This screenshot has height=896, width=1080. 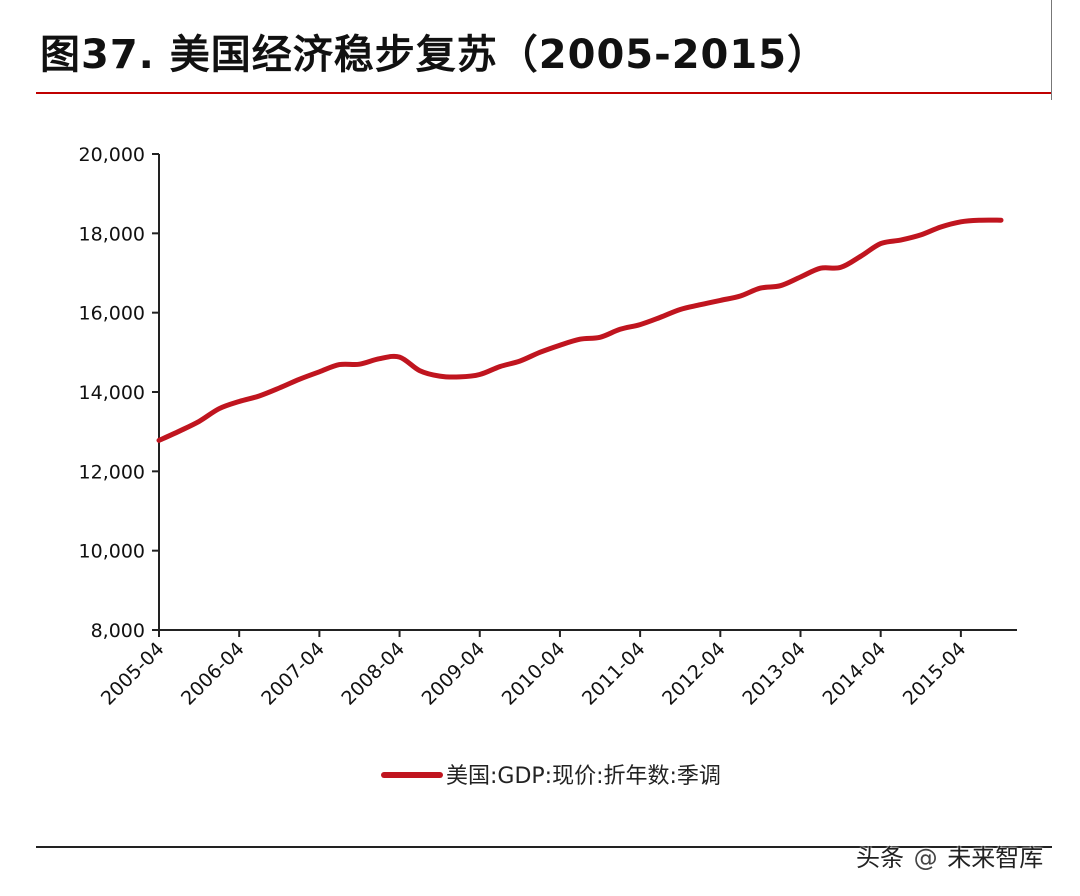 I want to click on y-tick-label: 10,000, so click(x=112, y=552).